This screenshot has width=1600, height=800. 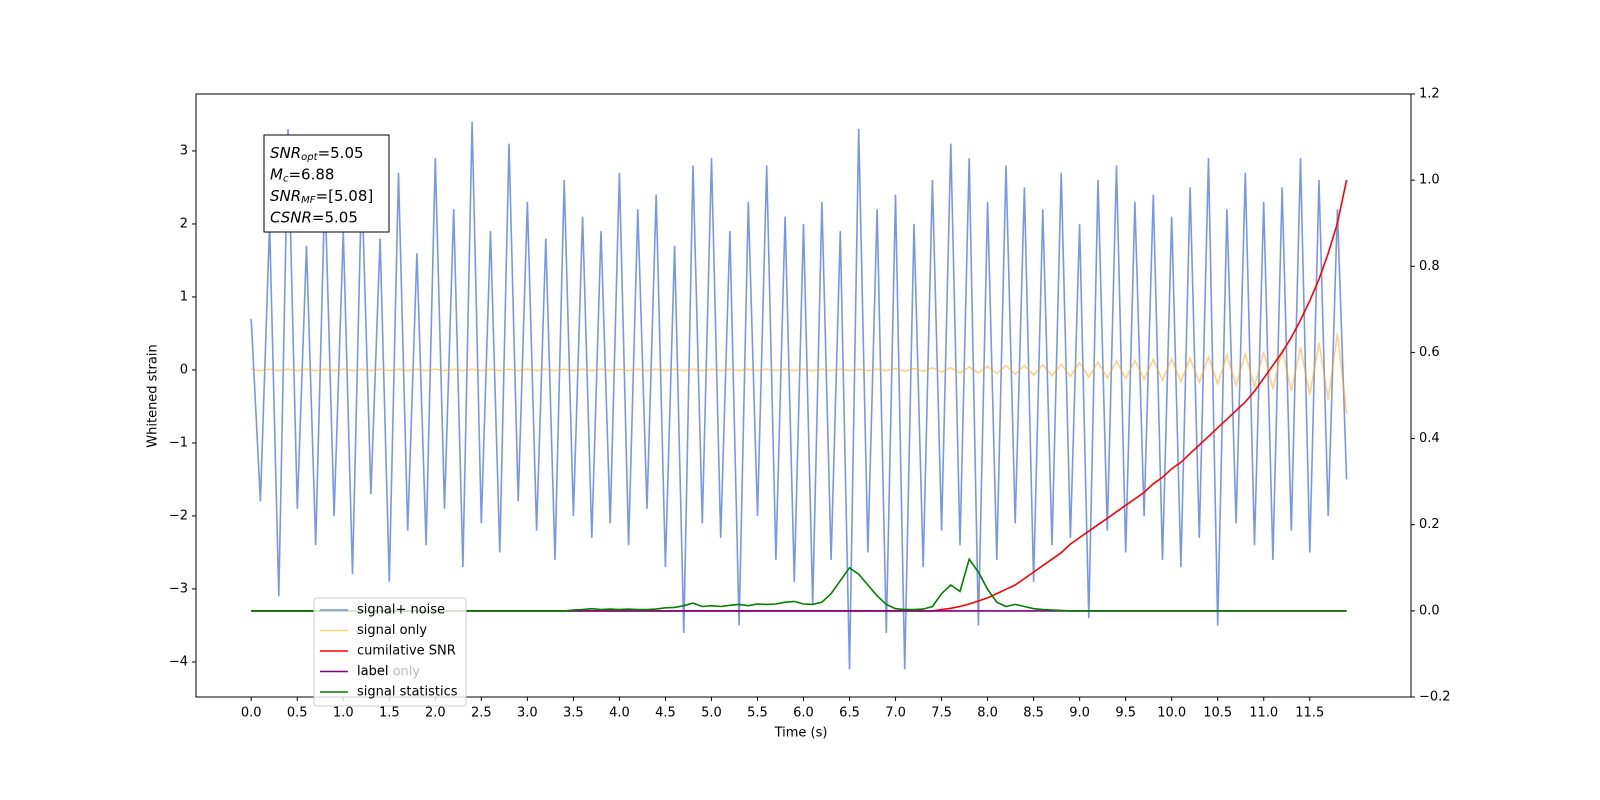 I want to click on y-tick-label: −1, so click(x=178, y=442).